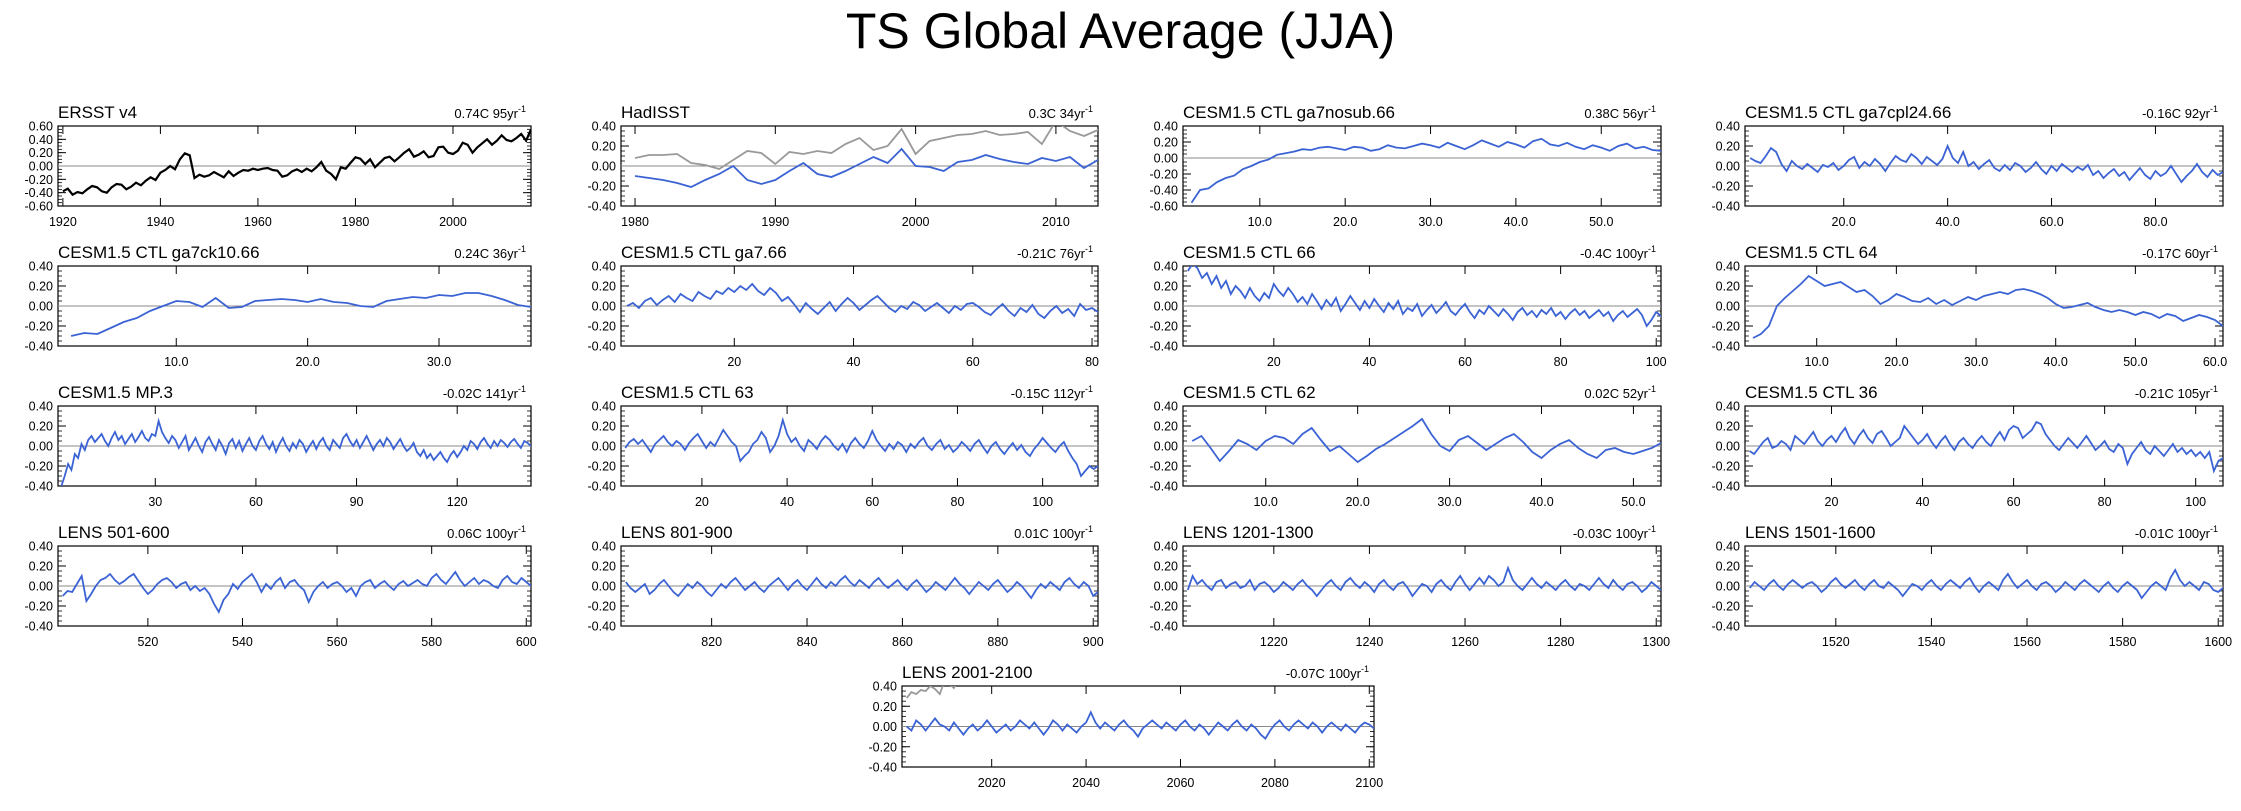 This screenshot has height=811, width=2241. Describe the element at coordinates (704, 252) in the screenshot. I see `panel-title: CESM1.5 CTL ga7.66` at that location.